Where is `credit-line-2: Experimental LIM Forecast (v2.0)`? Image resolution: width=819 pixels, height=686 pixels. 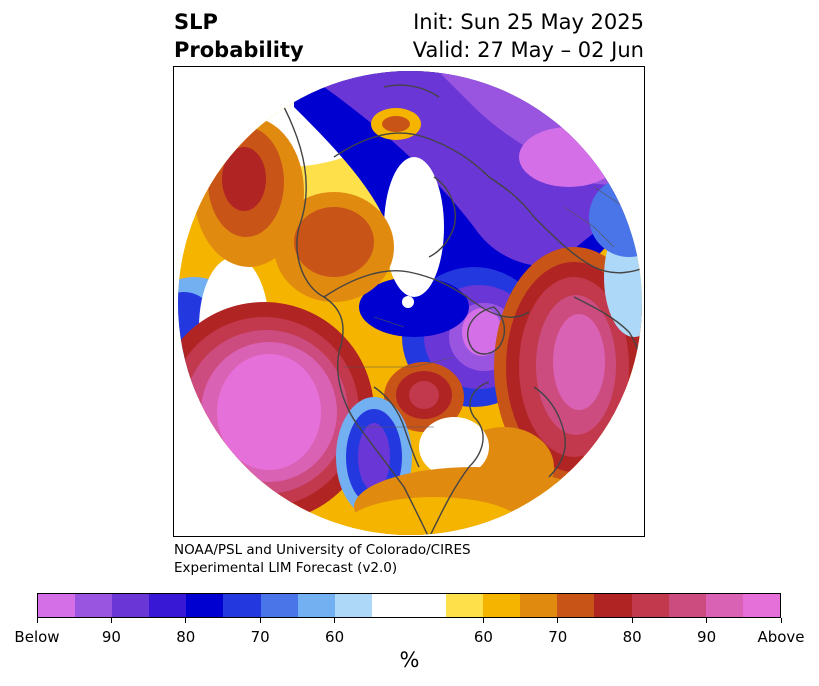 credit-line-2: Experimental LIM Forecast (v2.0) is located at coordinates (286, 568).